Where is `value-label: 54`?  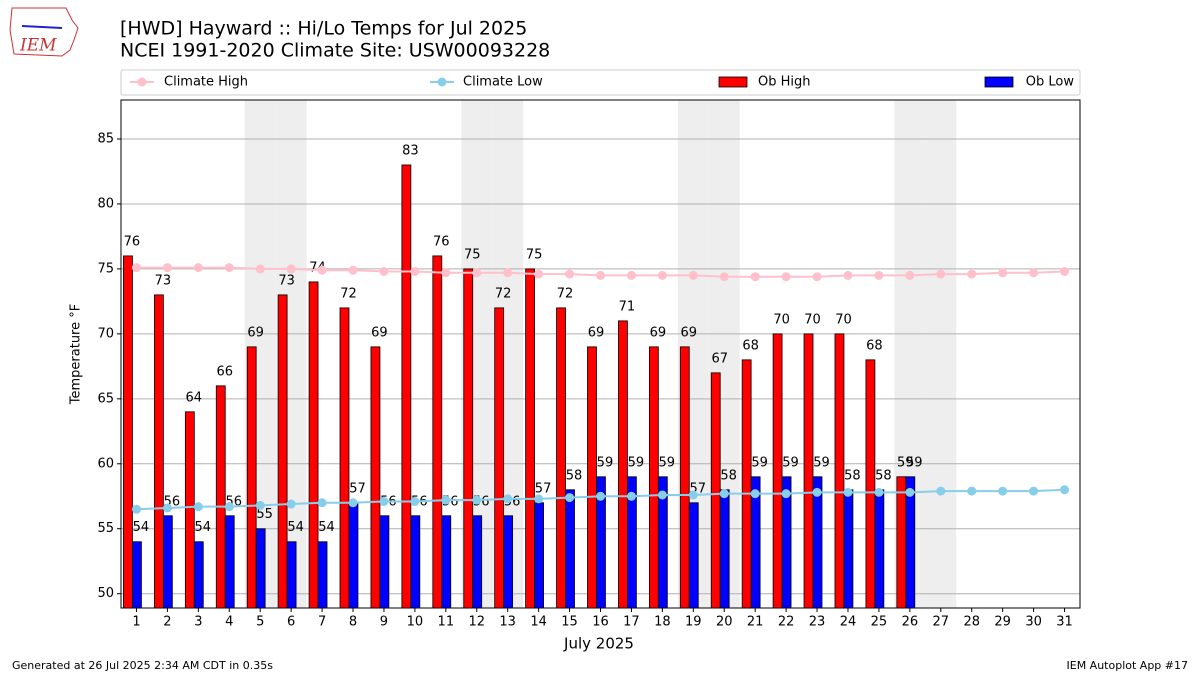
value-label: 54 is located at coordinates (141, 527).